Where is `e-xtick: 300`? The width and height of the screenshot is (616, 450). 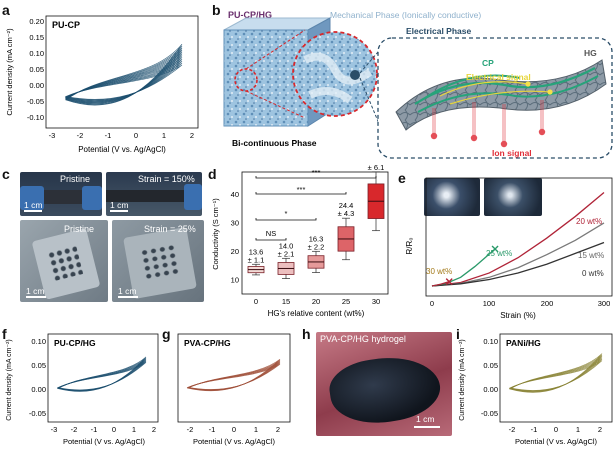
e-xtick: 300 is located at coordinates (604, 303).